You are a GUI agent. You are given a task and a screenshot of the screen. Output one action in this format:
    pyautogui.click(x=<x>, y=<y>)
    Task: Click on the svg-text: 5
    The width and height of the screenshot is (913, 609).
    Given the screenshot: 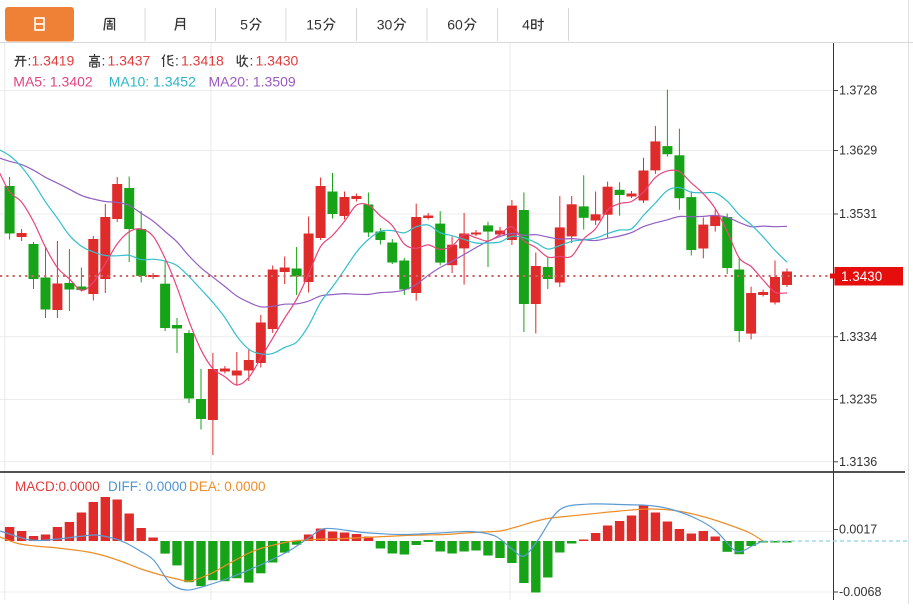 What is the action you would take?
    pyautogui.click(x=244, y=25)
    